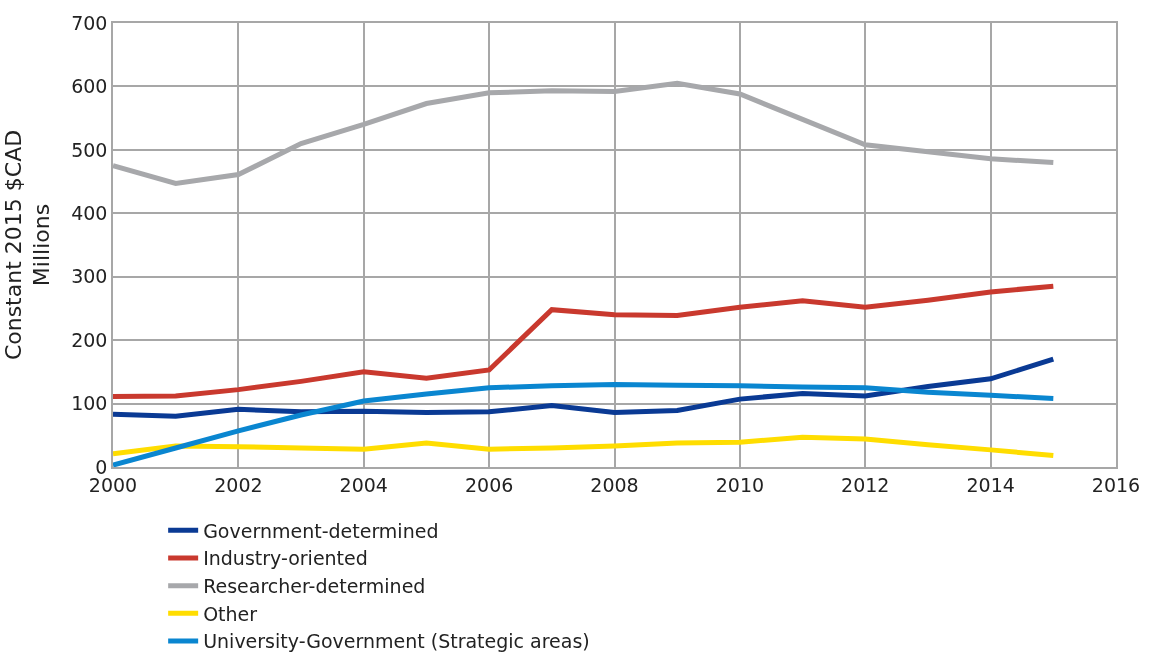 The width and height of the screenshot is (1152, 672). Describe the element at coordinates (740, 484) in the screenshot. I see `x-tick-label: 2010` at that location.